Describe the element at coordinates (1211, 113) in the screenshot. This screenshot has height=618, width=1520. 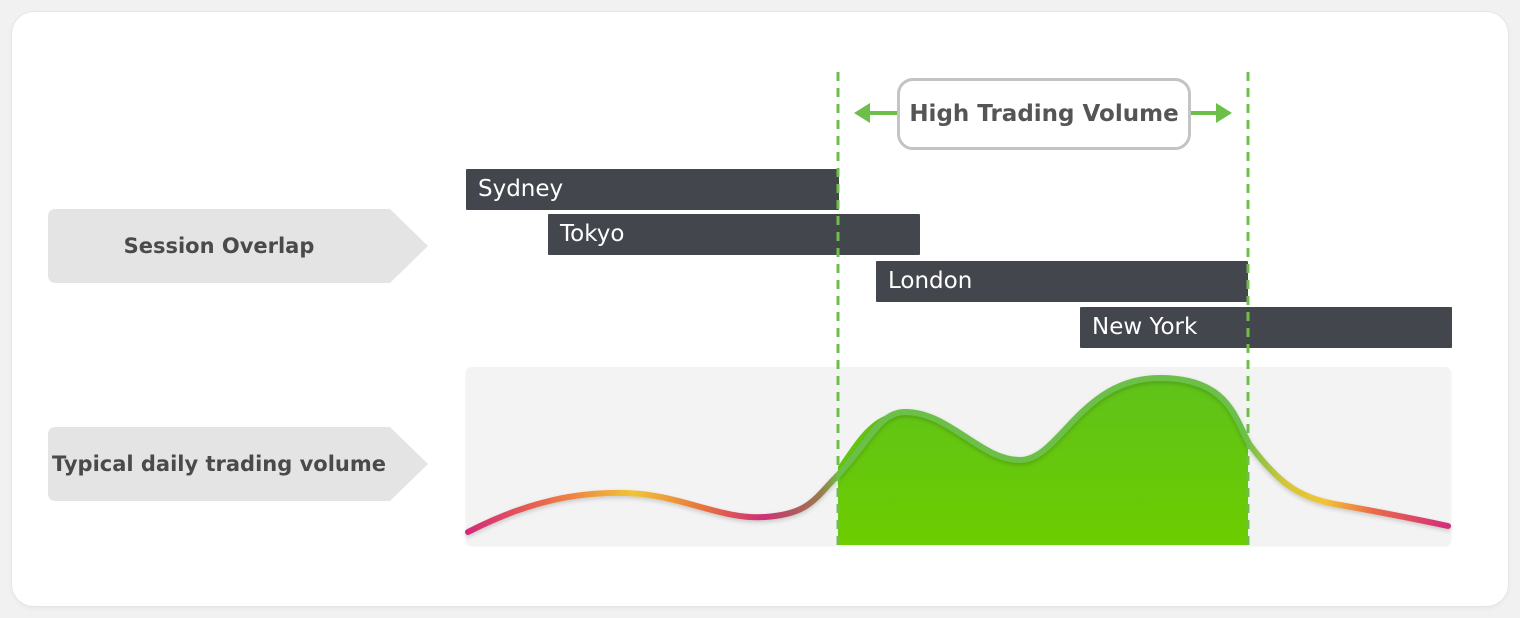
I see `arrow-right-icon` at that location.